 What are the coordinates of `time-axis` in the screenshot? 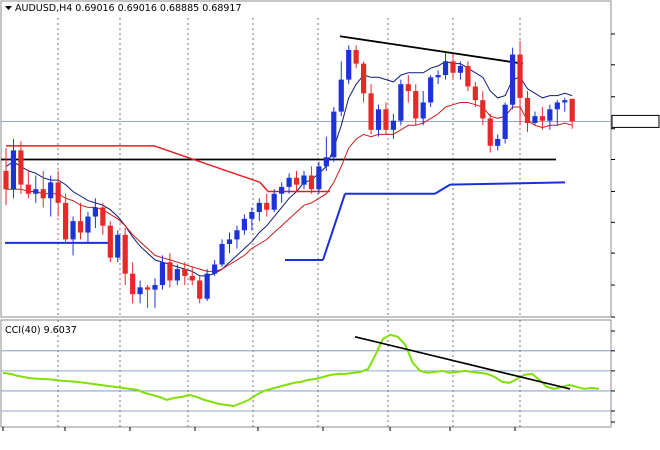 It's located at (259, 429).